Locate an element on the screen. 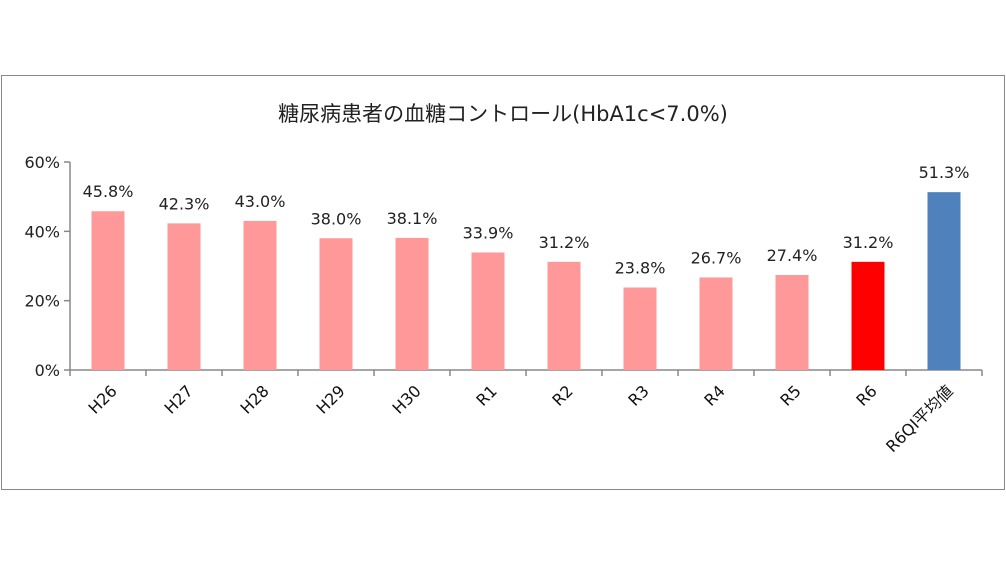  bar-R6QI平均値 is located at coordinates (944, 281).